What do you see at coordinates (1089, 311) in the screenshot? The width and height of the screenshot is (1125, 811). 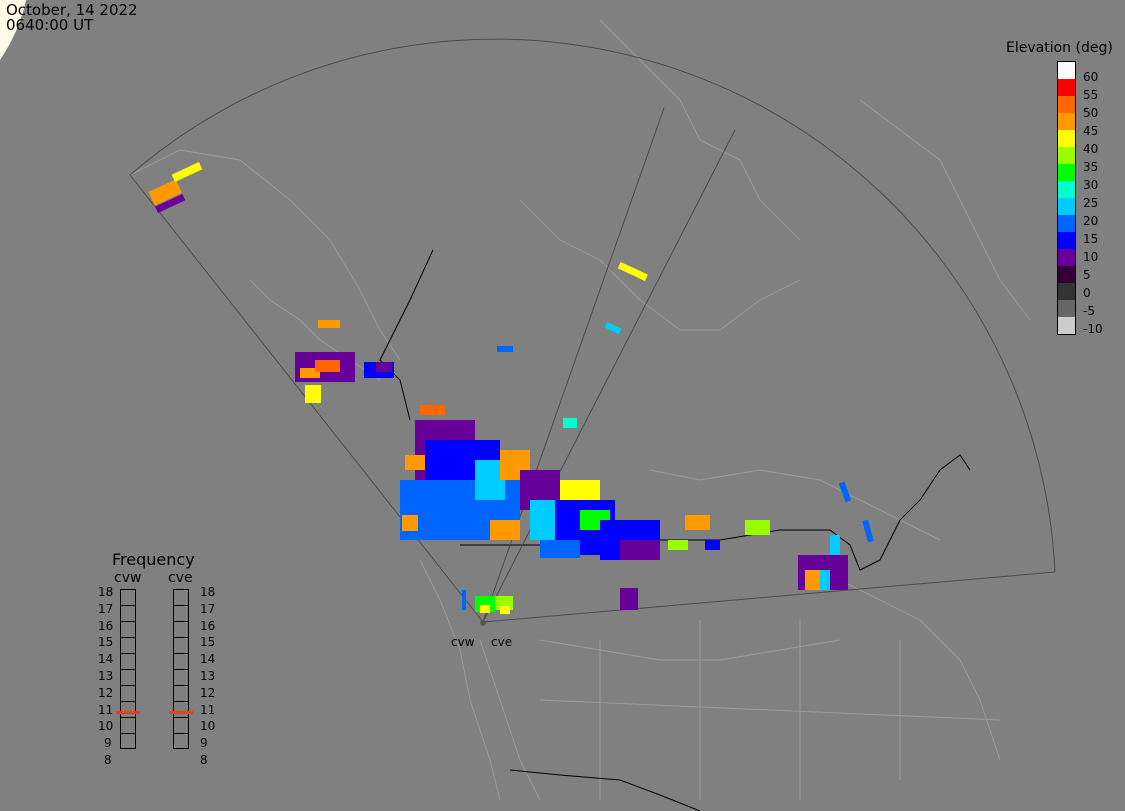 I see `colorbar-label: -5` at bounding box center [1089, 311].